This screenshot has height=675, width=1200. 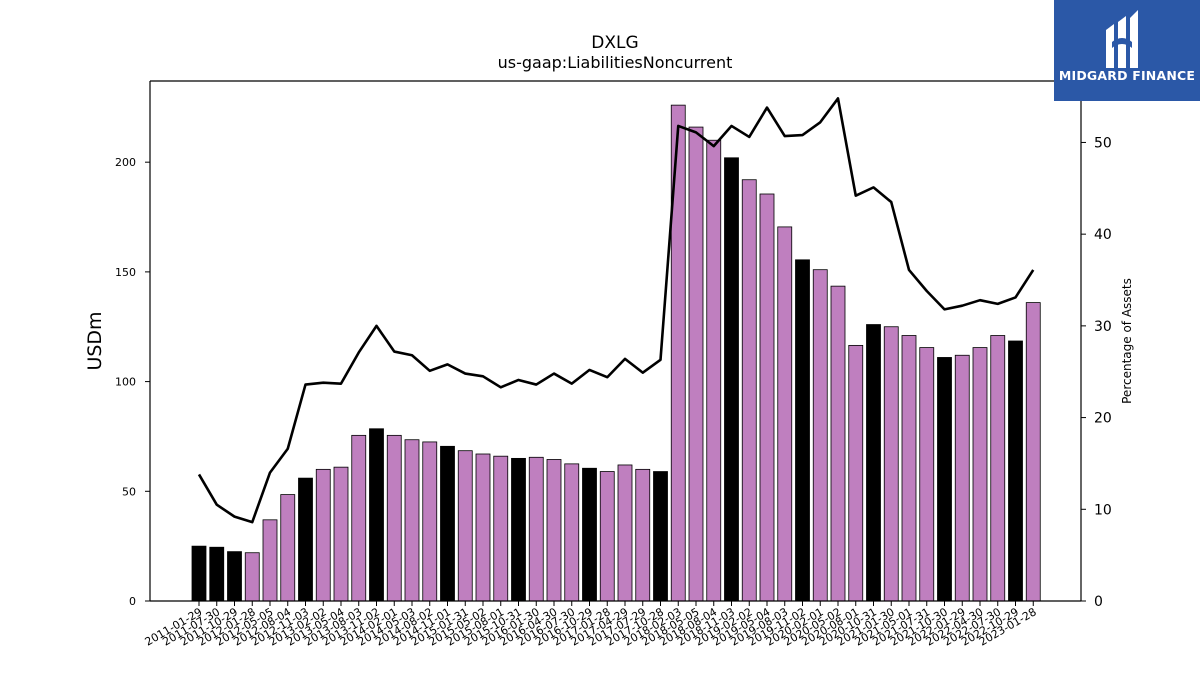 What do you see at coordinates (95, 340) in the screenshot?
I see `y-axis-label: USDm` at bounding box center [95, 340].